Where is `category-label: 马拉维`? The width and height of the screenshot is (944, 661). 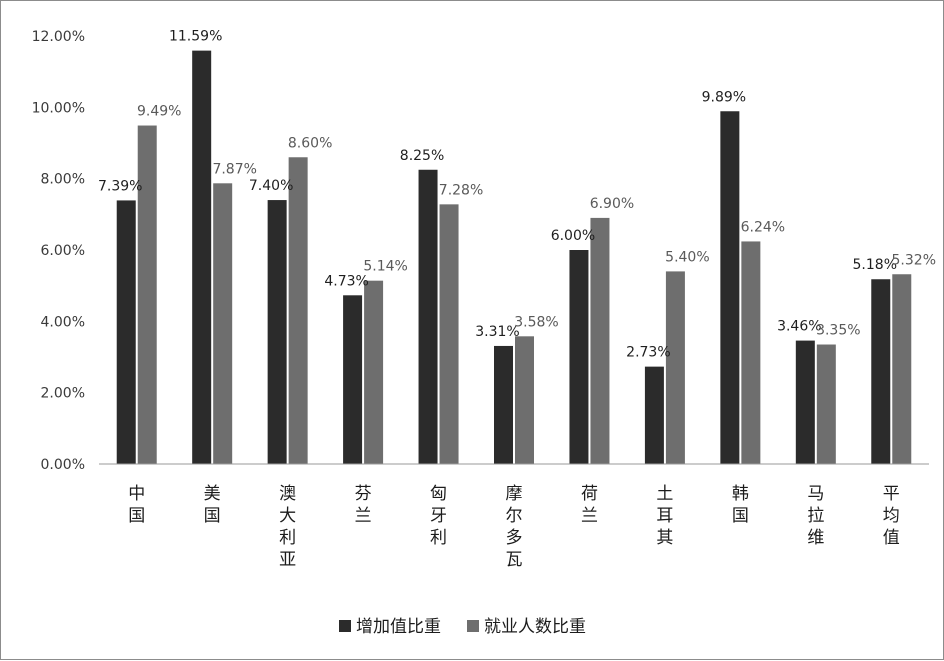 category-label: 马拉维 is located at coordinates (815, 516).